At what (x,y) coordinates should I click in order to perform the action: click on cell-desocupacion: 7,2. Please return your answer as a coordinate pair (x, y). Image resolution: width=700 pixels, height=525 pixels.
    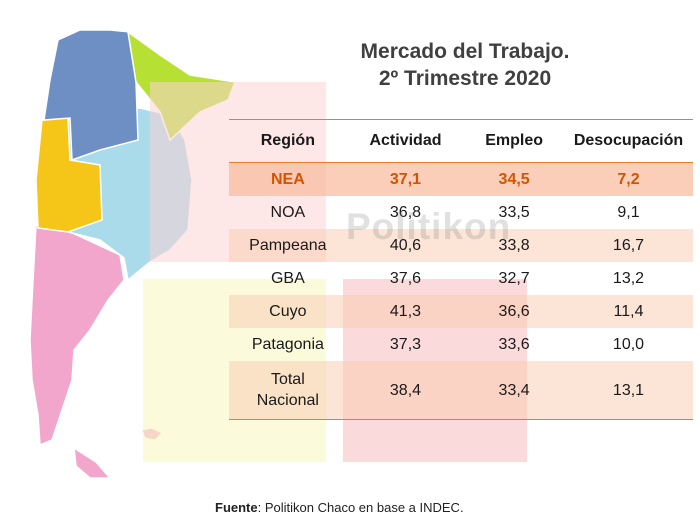
    Looking at the image, I should click on (628, 179).